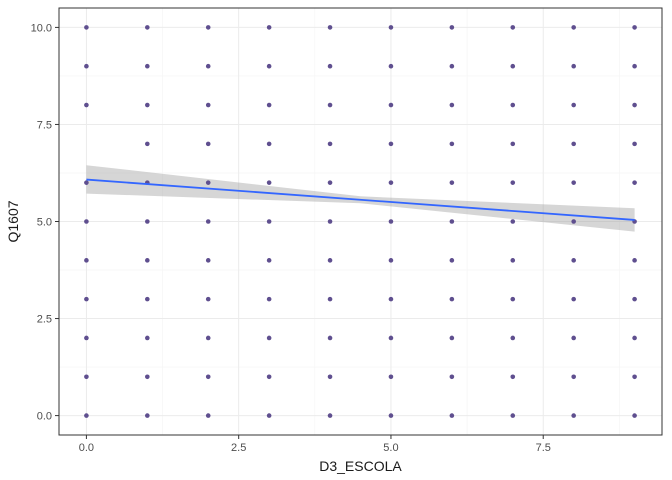 The height and width of the screenshot is (480, 672). I want to click on confidence-band-layer, so click(360, 198).